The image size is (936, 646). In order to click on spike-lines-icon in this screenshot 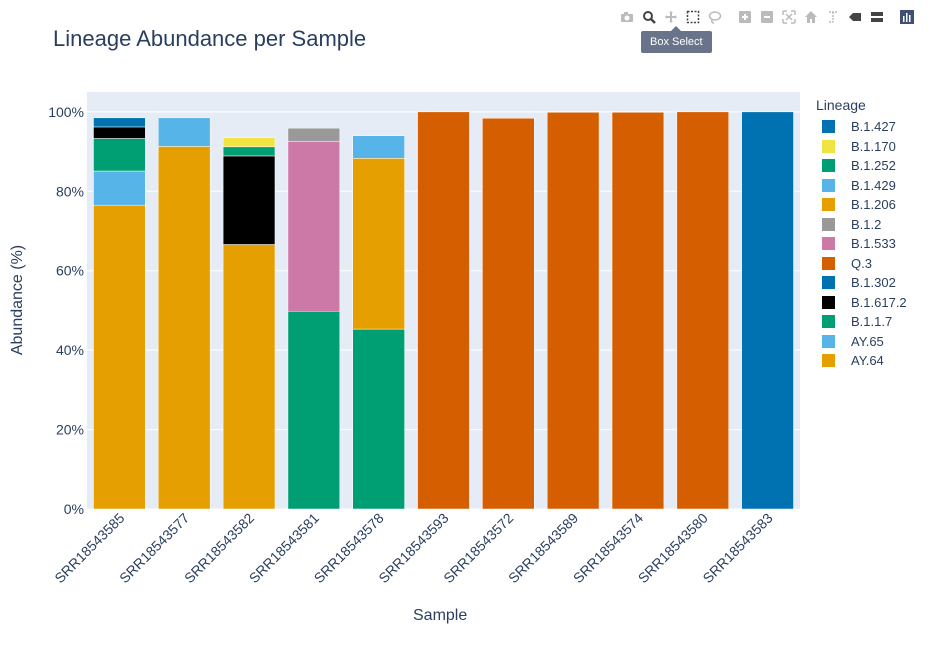, I will do `click(833, 17)`.